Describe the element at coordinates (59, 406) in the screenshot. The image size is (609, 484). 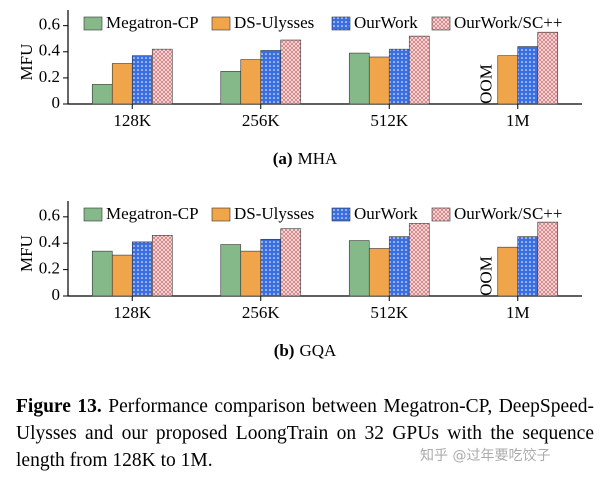
I see `caption-label: Figure 13.` at that location.